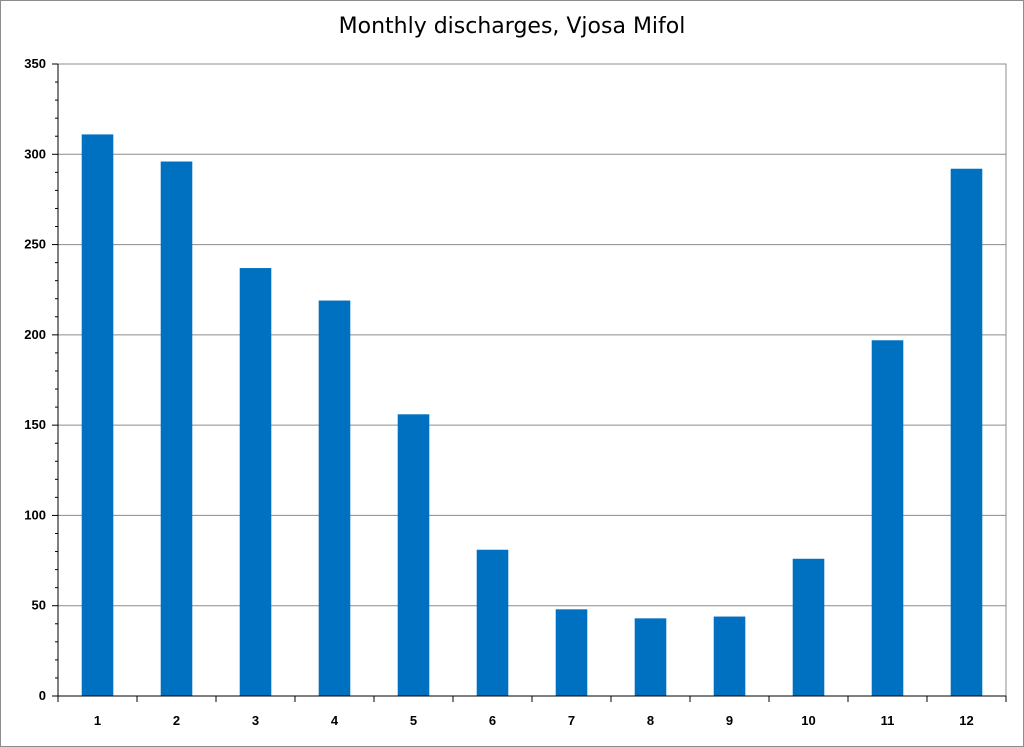 This screenshot has height=747, width=1024. What do you see at coordinates (42, 695) in the screenshot?
I see `y-tick-label: 0` at bounding box center [42, 695].